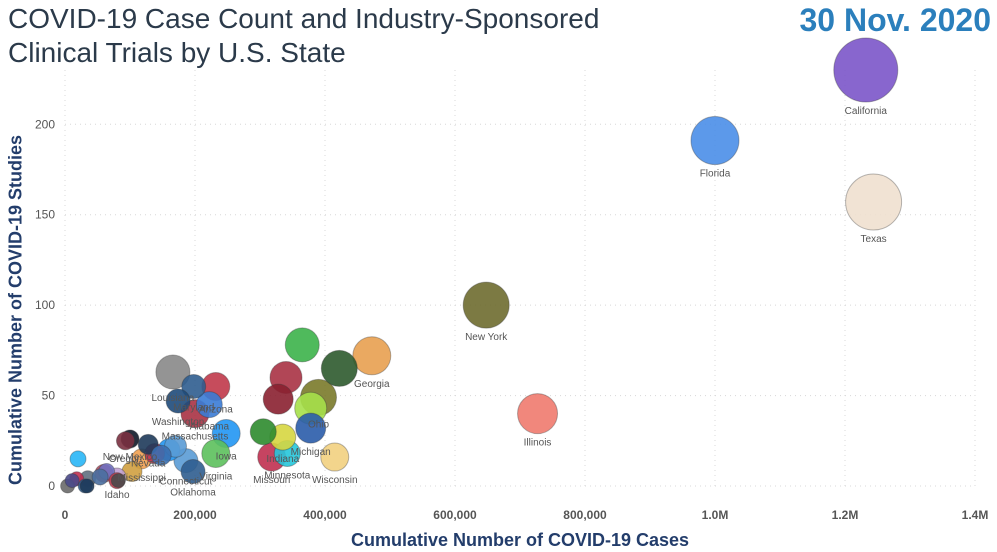 The image size is (997, 552). Describe the element at coordinates (193, 472) in the screenshot. I see `data-point: Oklahoma` at that location.